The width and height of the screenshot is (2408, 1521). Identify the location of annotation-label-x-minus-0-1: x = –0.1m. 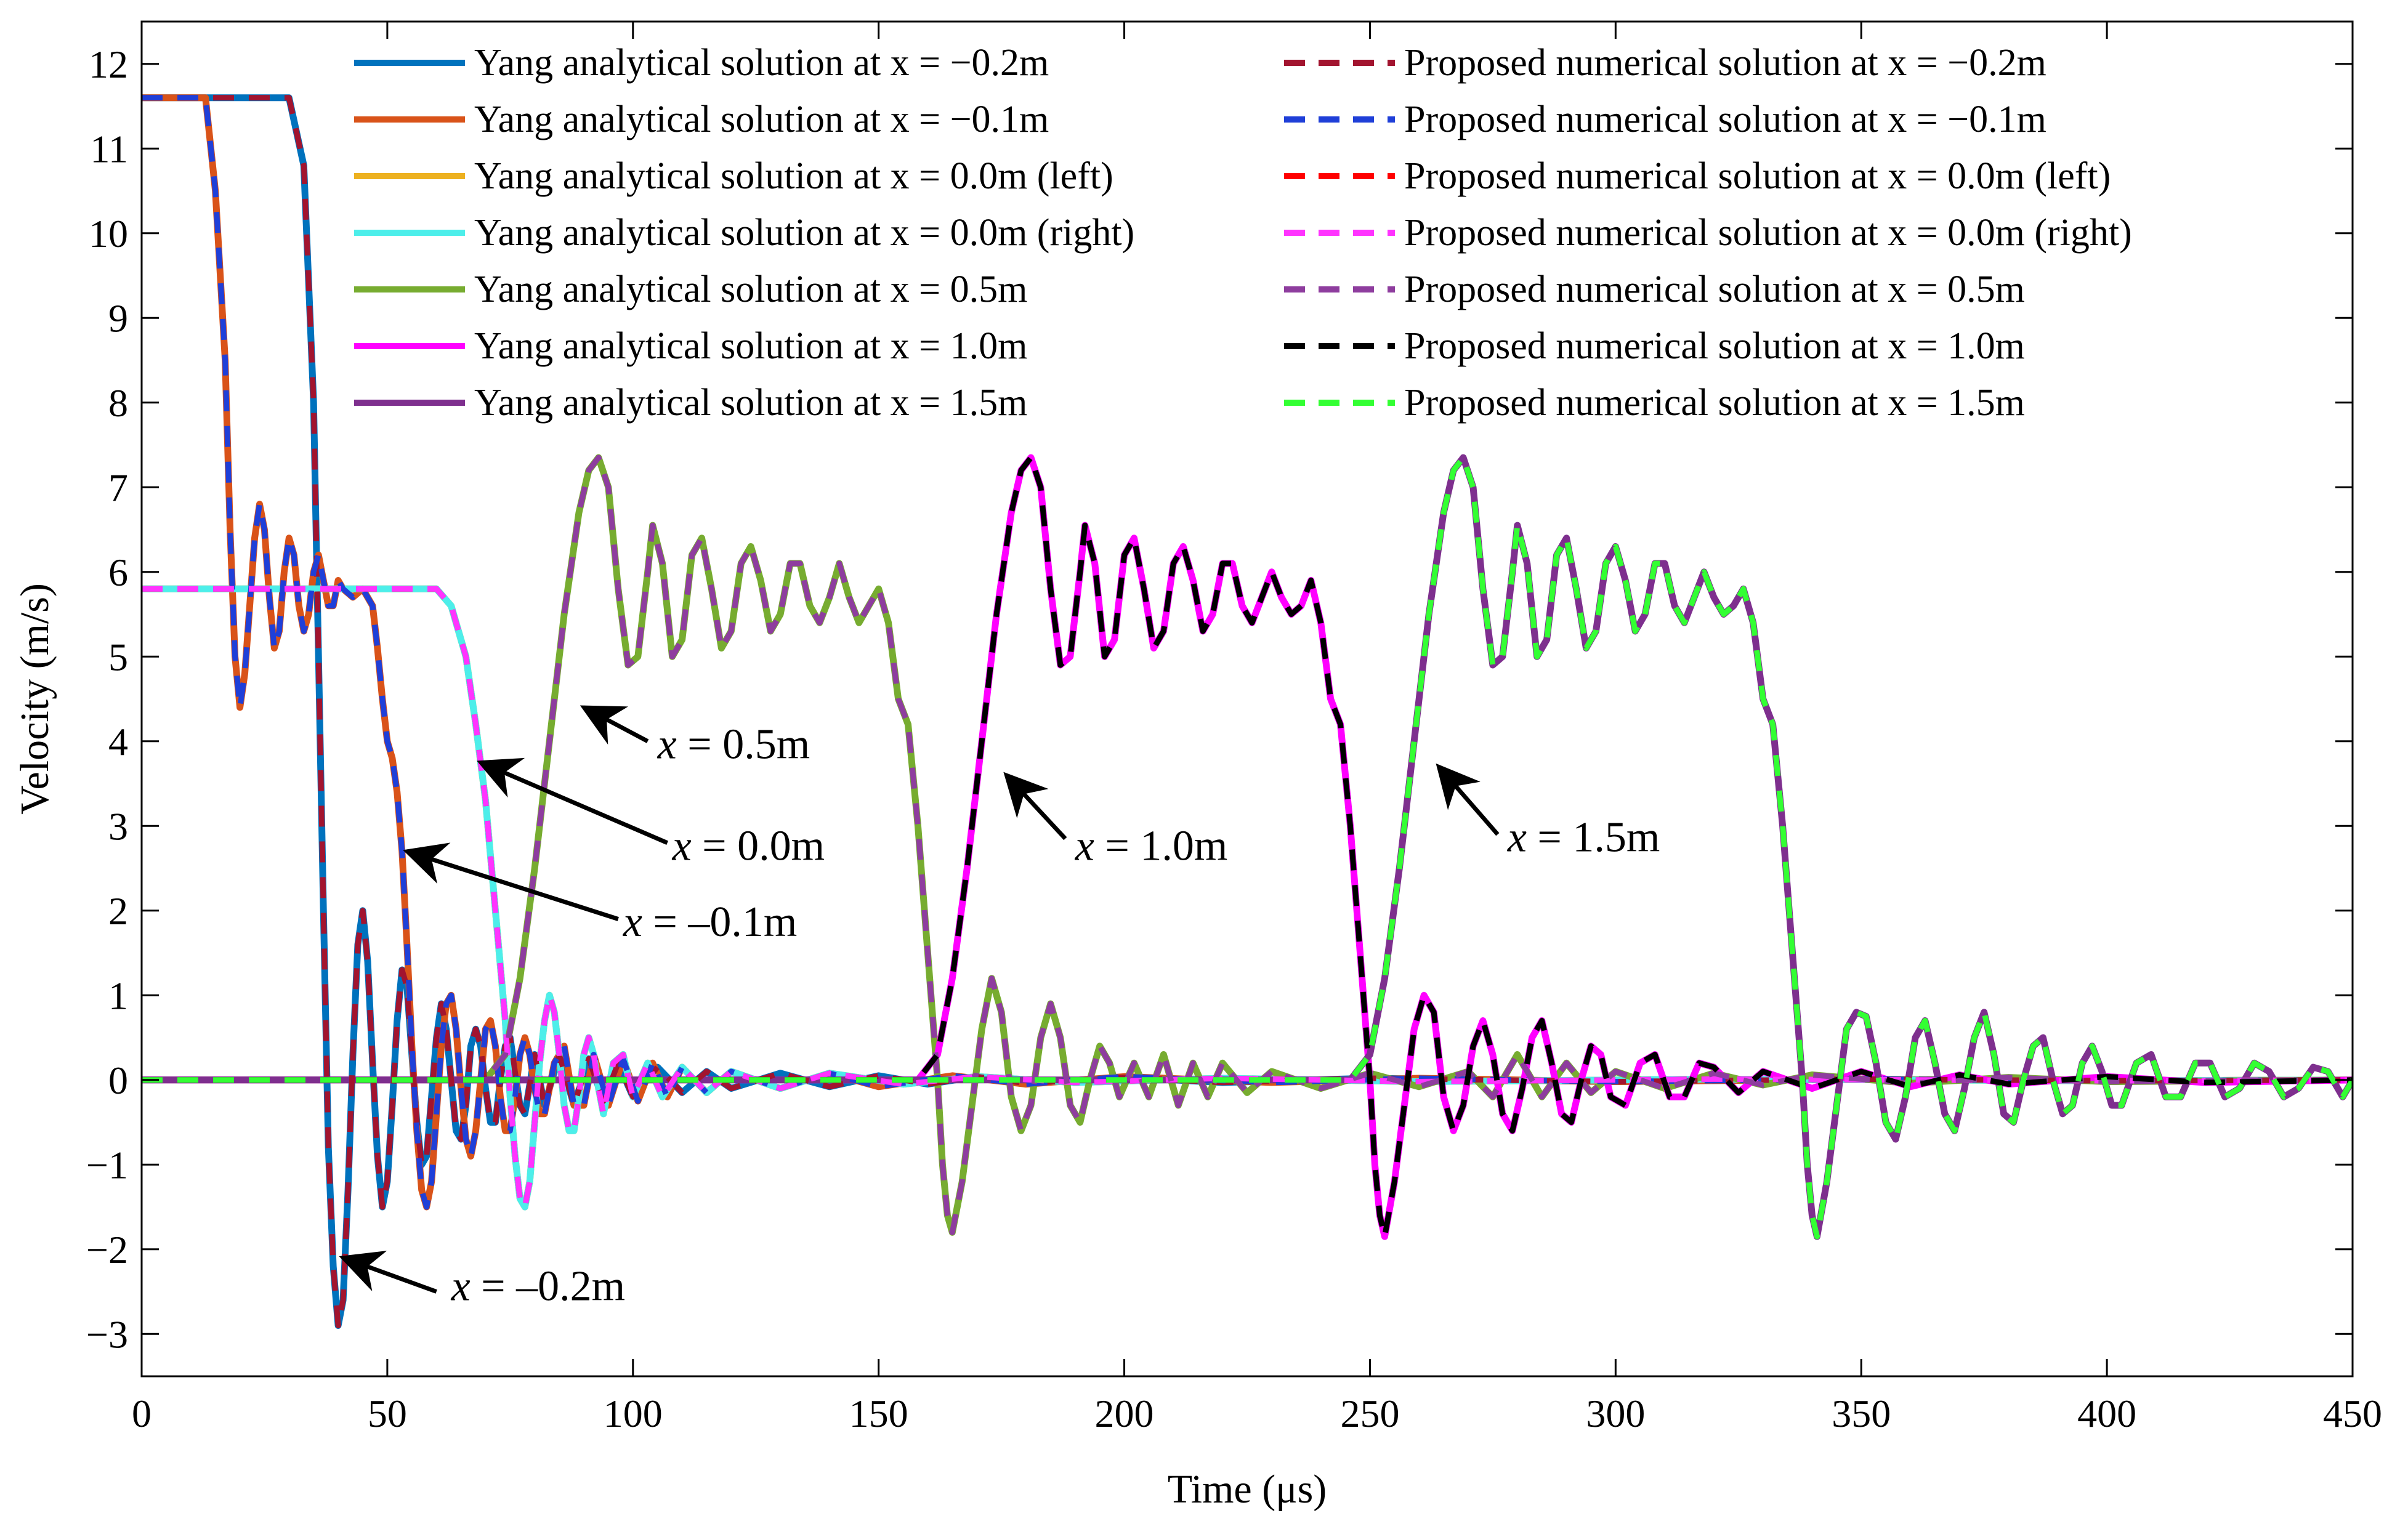
(710, 922).